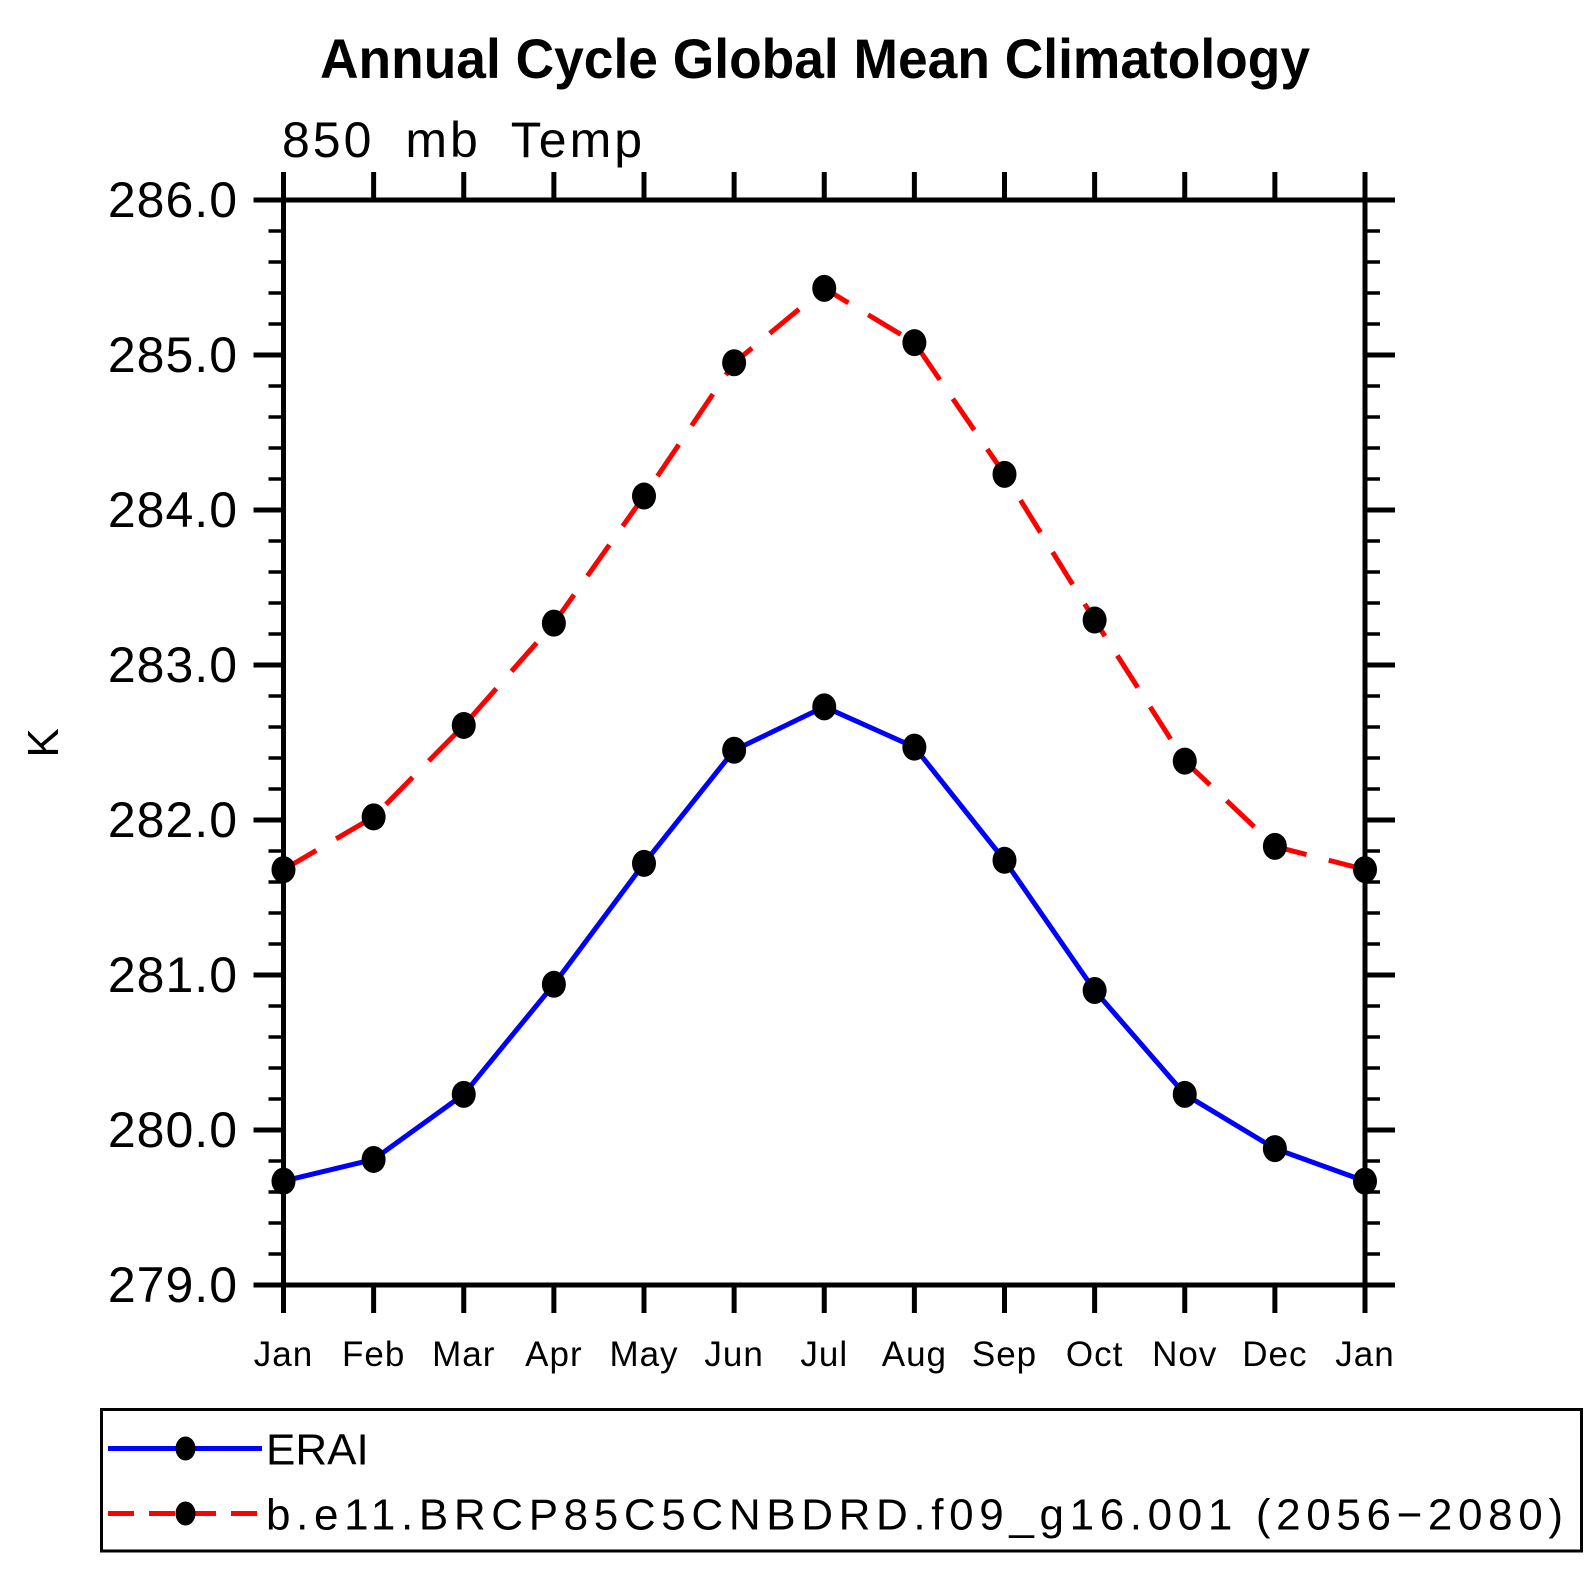  Describe the element at coordinates (914, 1354) in the screenshot. I see `x-tick-label: Aug` at that location.